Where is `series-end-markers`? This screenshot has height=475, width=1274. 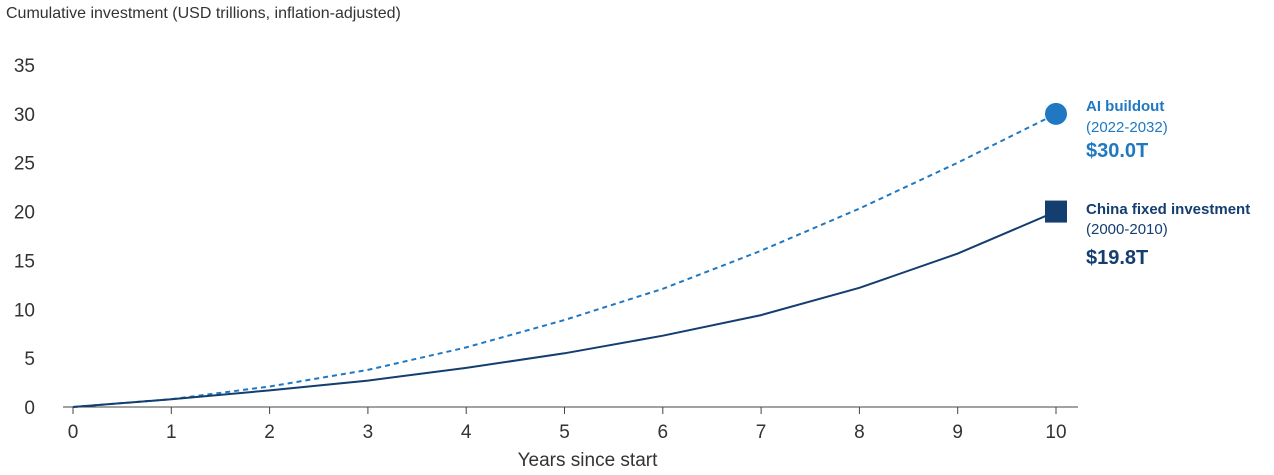
series-end-markers is located at coordinates (1056, 162).